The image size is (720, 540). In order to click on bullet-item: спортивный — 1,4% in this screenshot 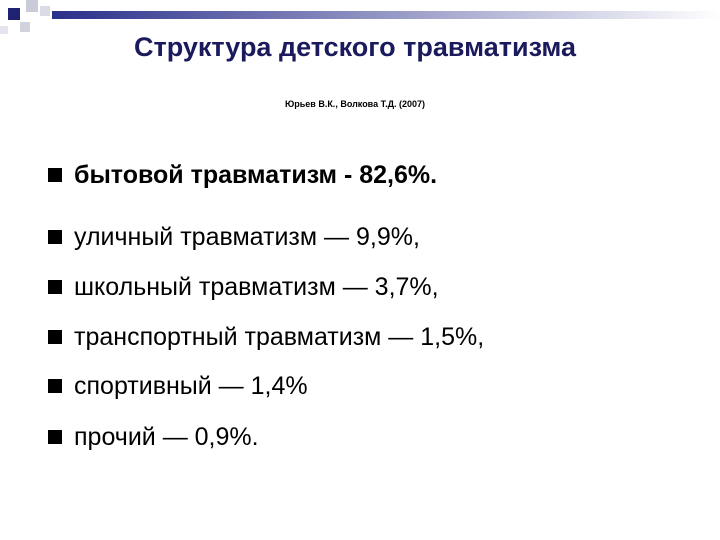, I will do `click(178, 386)`.